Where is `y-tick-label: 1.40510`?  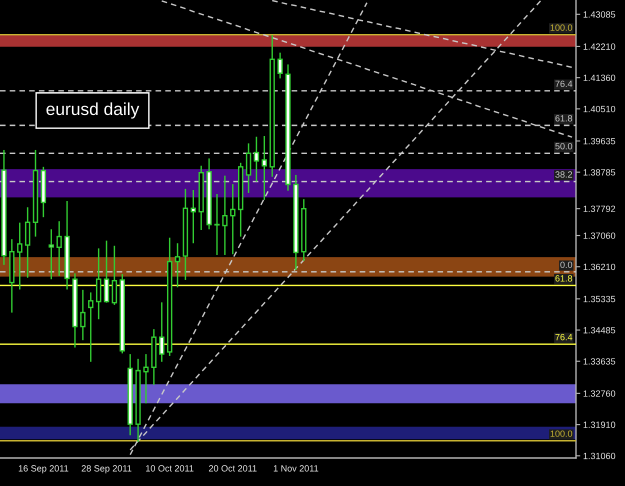
y-tick-label: 1.40510 is located at coordinates (600, 109).